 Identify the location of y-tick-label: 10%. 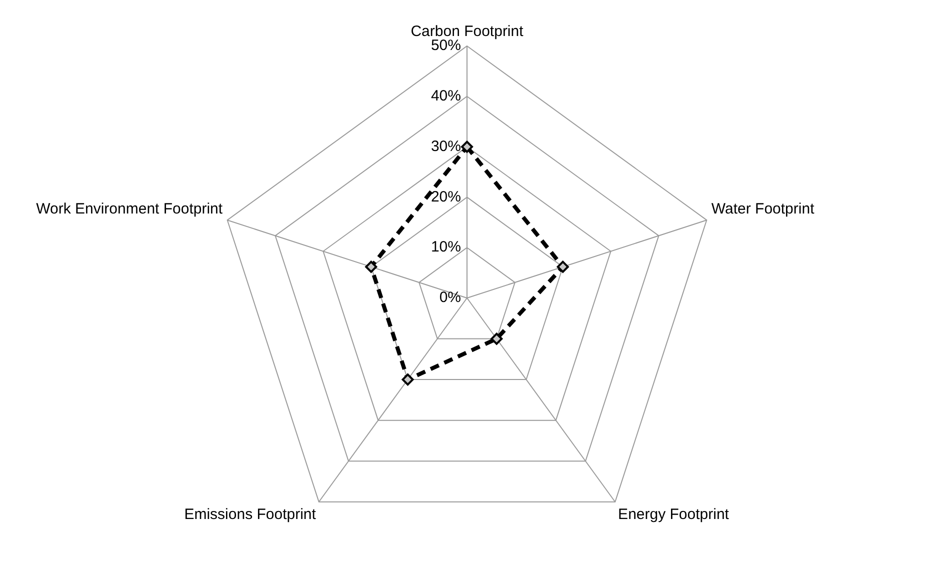
(445, 247).